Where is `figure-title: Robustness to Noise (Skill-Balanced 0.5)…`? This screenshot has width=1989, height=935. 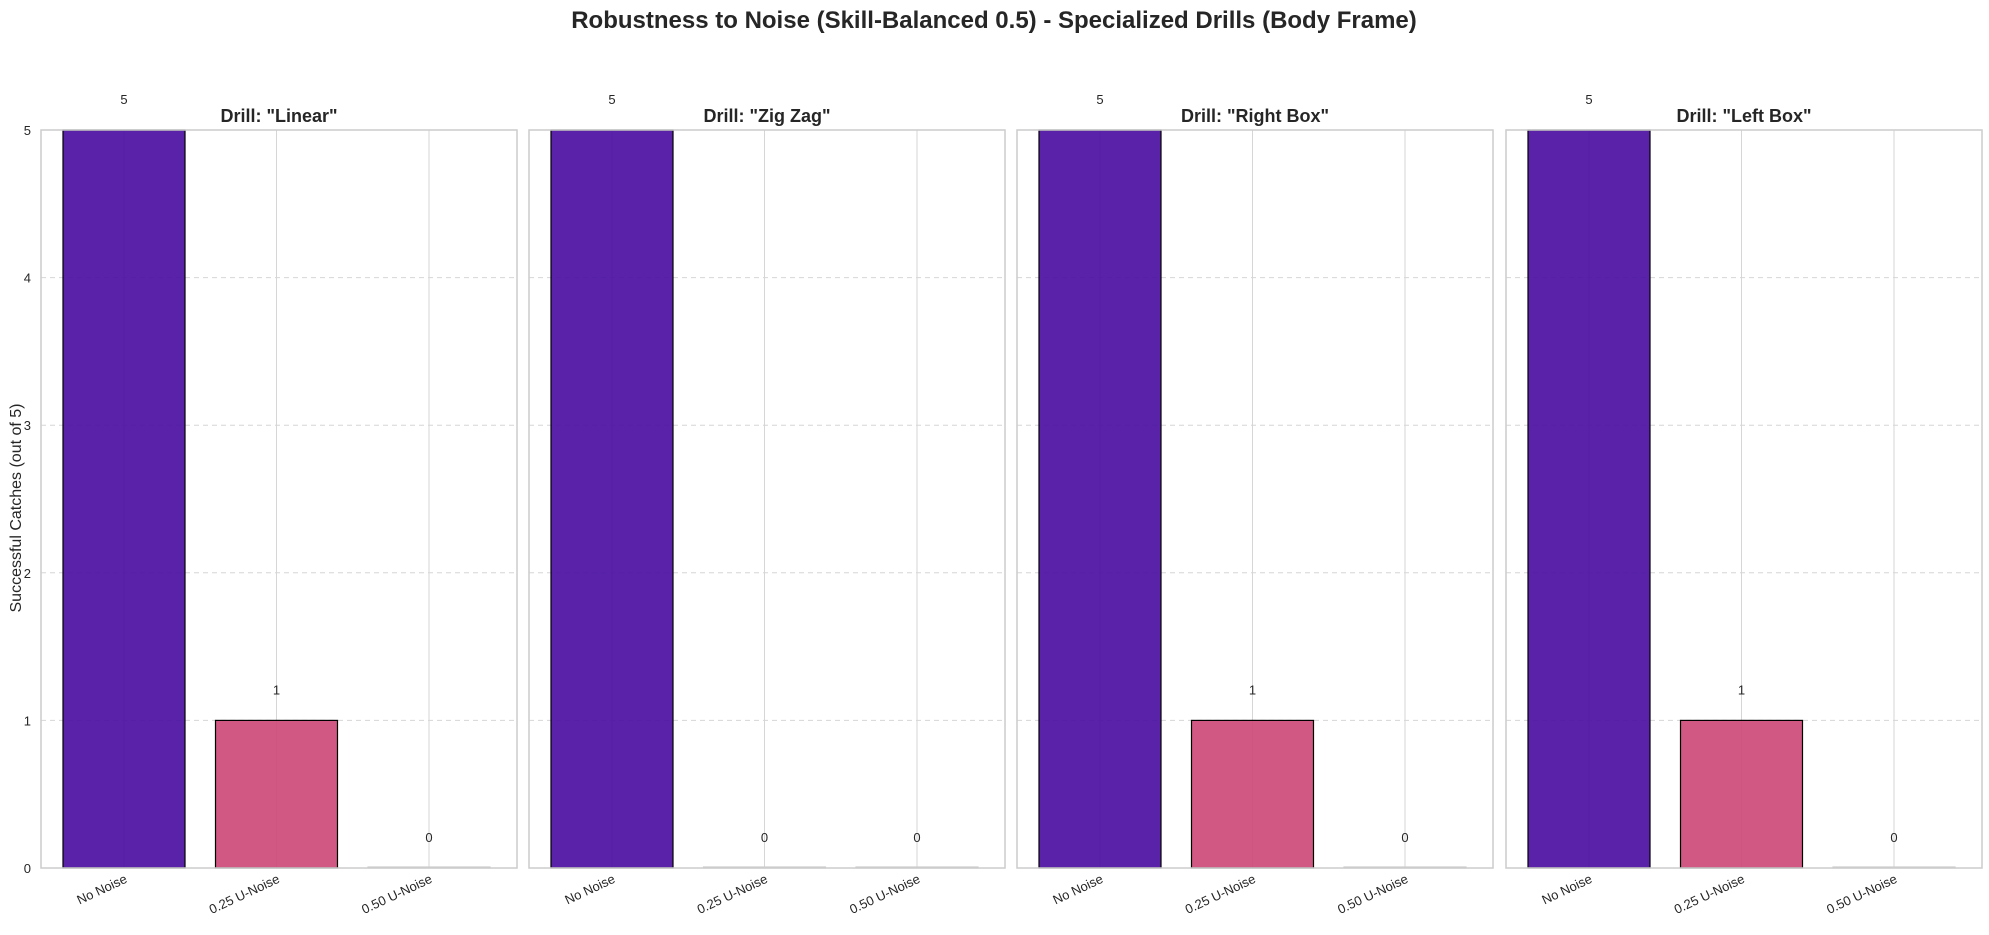
figure-title: Robustness to Noise (Skill-Balanced 0.5)… is located at coordinates (994, 20).